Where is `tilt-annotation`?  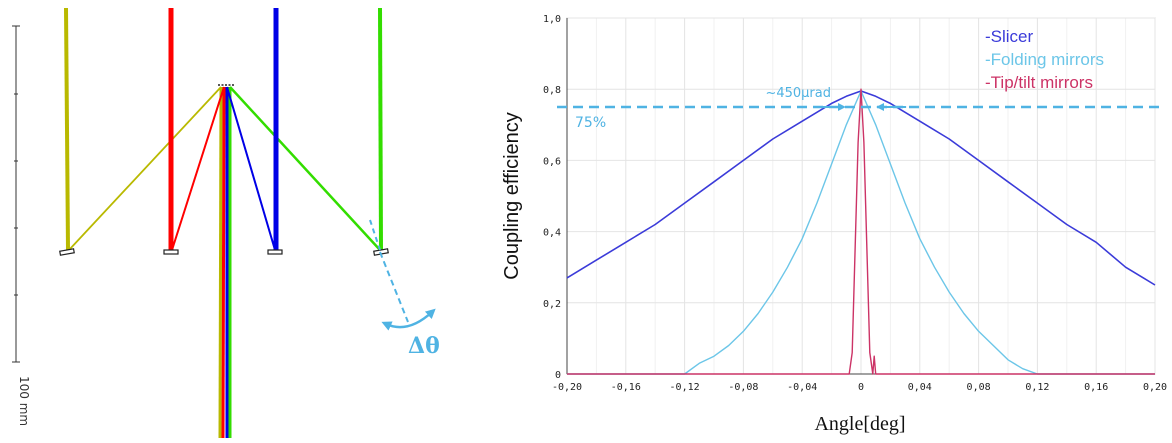
tilt-annotation is located at coordinates (402, 275).